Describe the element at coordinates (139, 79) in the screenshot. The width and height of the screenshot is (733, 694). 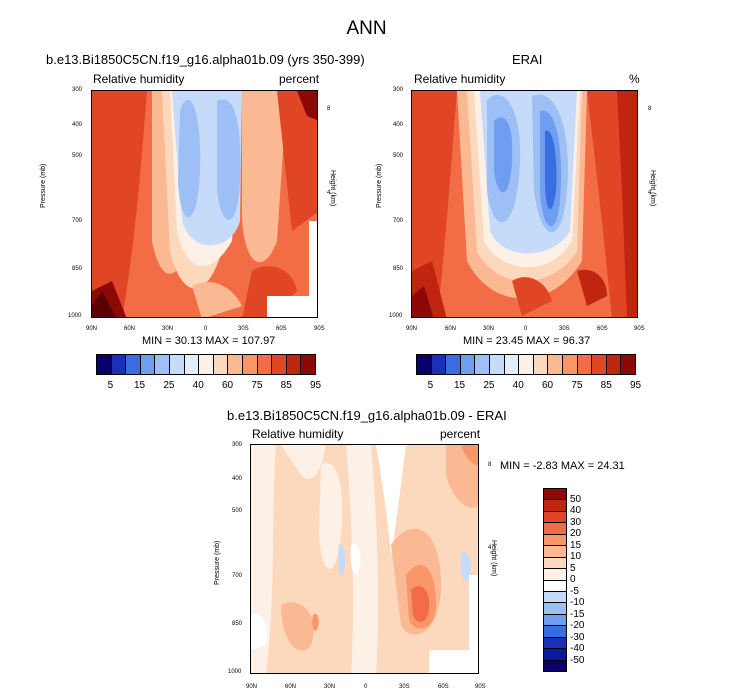
I see `panel1-left-label: Relative humidity` at that location.